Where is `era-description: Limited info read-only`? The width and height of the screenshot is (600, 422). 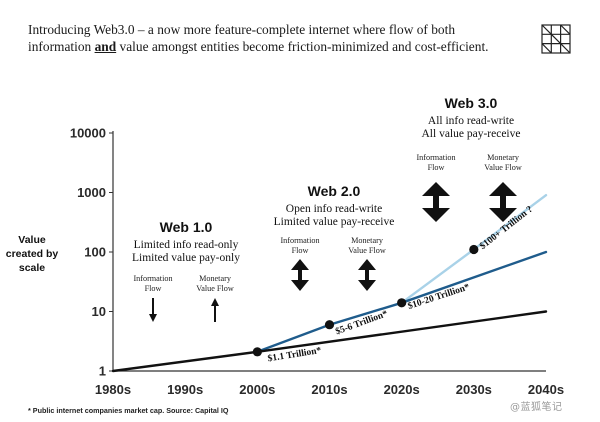 era-description: Limited info read-only is located at coordinates (186, 245).